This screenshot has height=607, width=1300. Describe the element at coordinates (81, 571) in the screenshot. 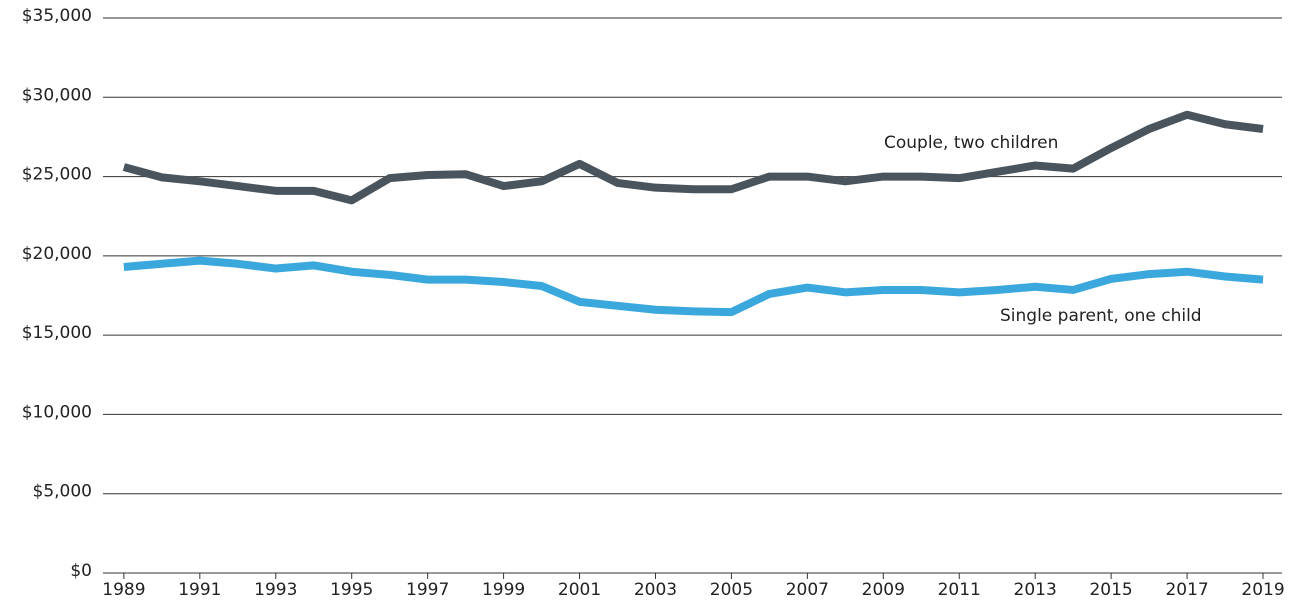

I see `y-tick-label: $0` at that location.